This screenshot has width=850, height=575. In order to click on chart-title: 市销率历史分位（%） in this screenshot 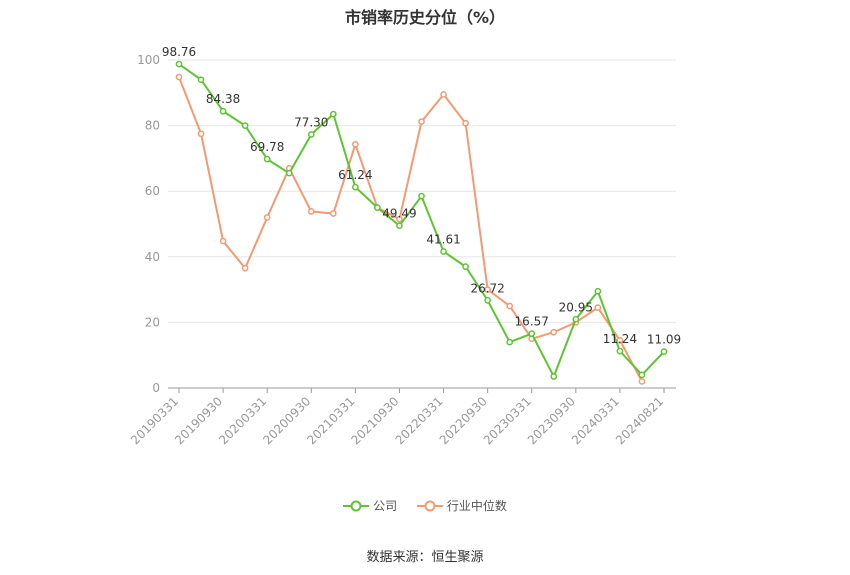, I will do `click(425, 17)`.